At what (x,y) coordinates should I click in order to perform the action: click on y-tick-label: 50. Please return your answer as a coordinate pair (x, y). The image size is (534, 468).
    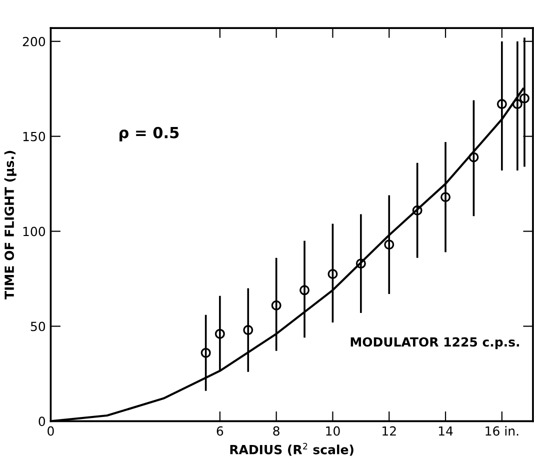
    Looking at the image, I should click on (38, 327).